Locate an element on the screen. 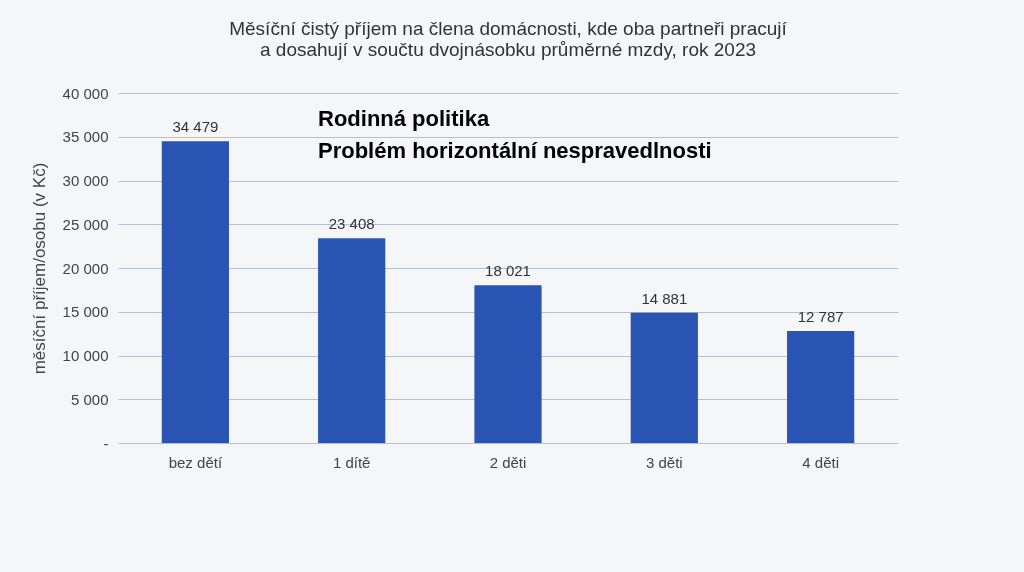 The image size is (1024, 572). y-tick-label: 15 000 is located at coordinates (85, 312).